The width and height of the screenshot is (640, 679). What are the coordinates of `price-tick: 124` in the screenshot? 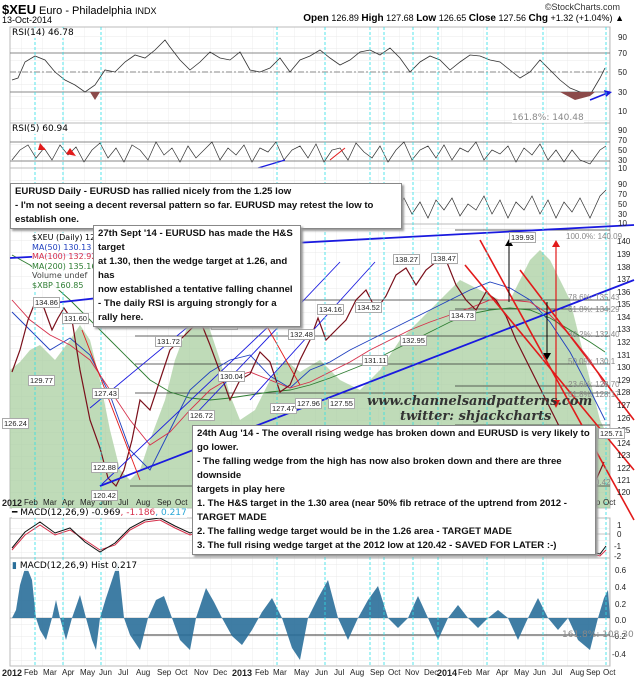 It's located at (624, 443).